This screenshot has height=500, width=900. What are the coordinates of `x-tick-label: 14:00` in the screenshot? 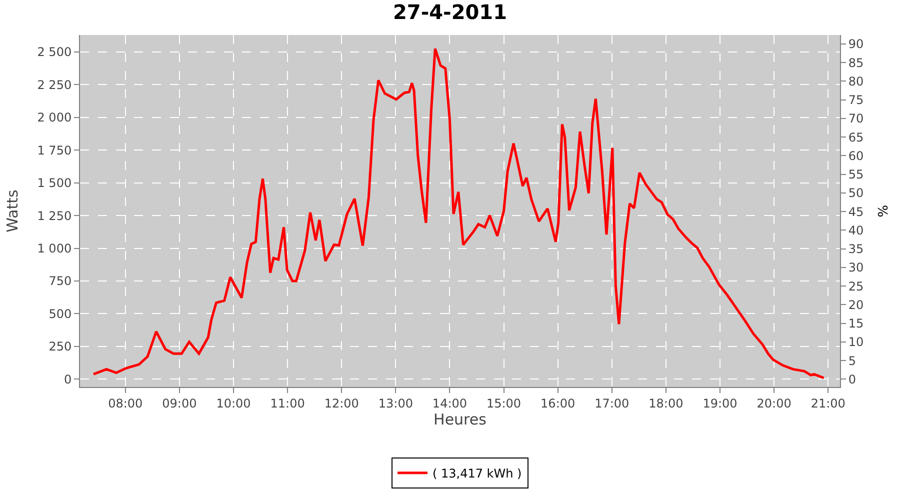 It's located at (450, 403).